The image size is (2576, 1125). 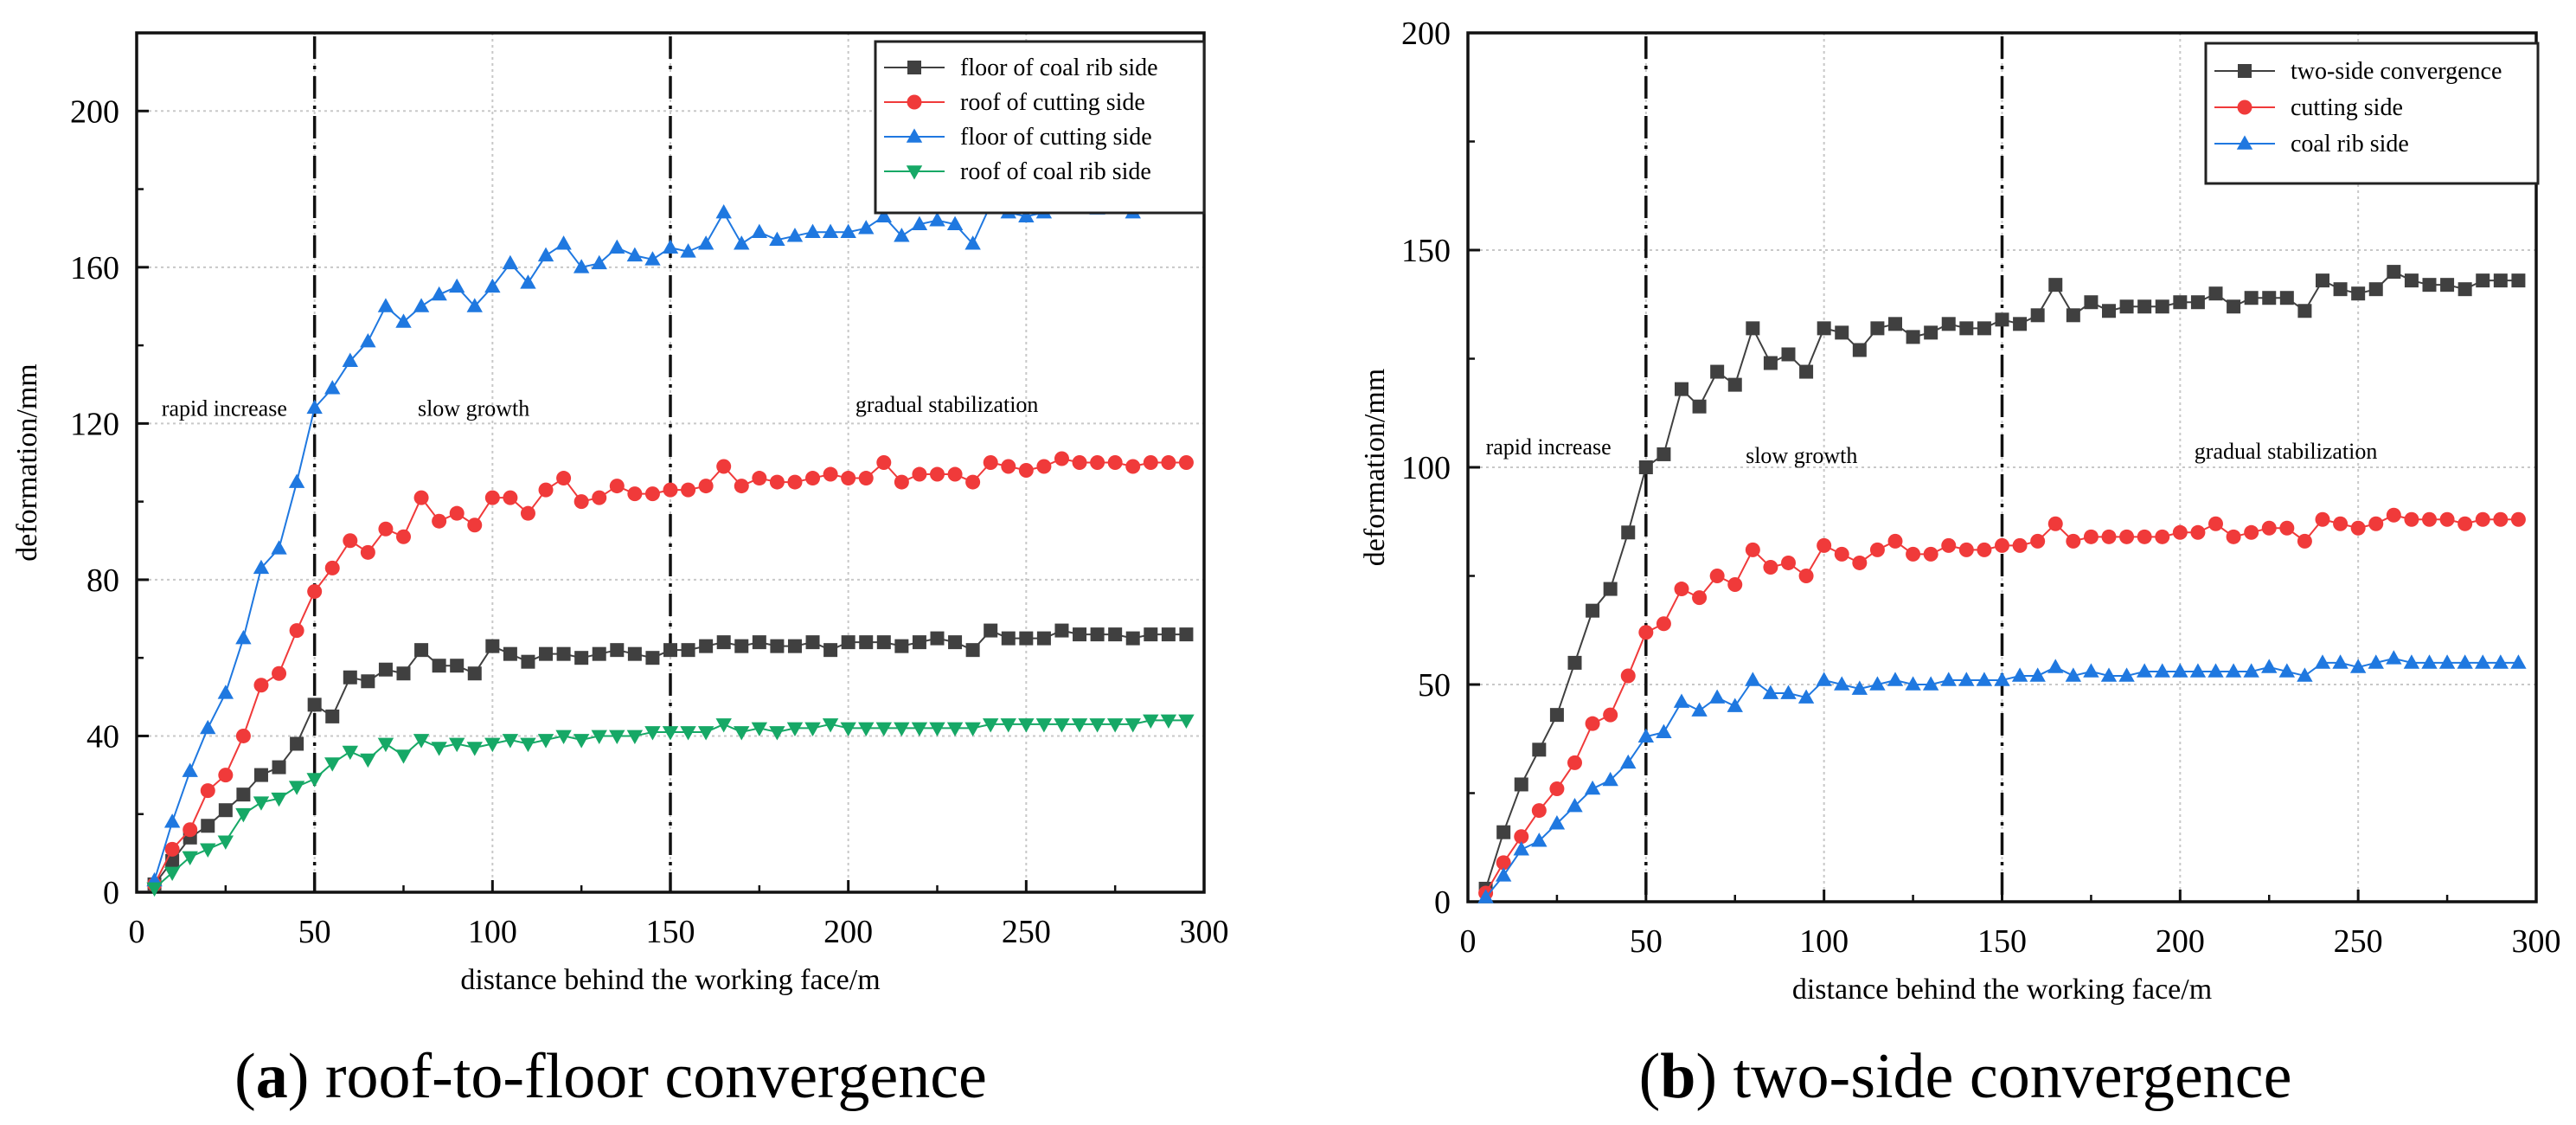 I want to click on caption-text: roof-to-floor convergence, so click(x=648, y=1076).